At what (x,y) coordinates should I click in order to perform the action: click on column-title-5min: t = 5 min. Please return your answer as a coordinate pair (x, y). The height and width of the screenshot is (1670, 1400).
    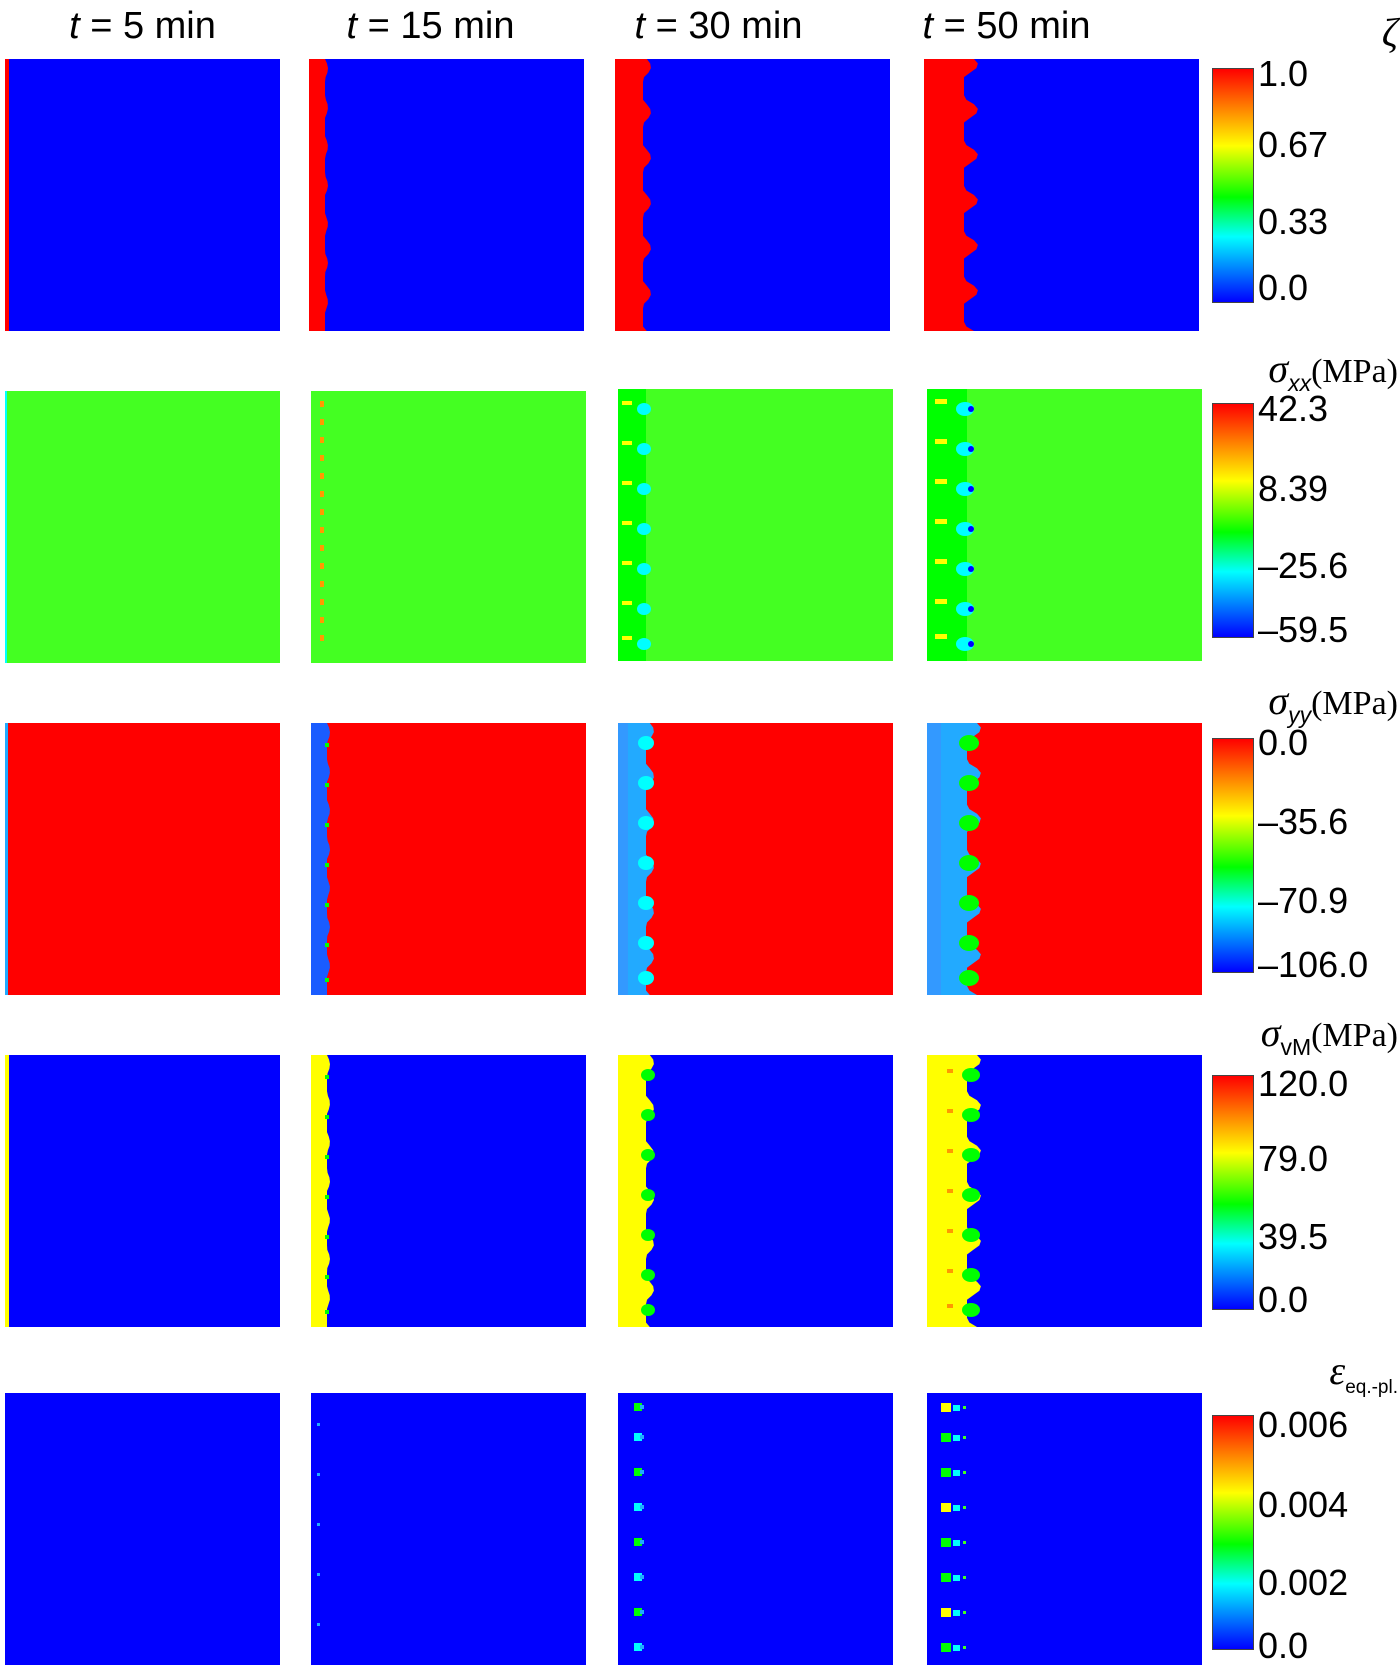
    Looking at the image, I should click on (142, 26).